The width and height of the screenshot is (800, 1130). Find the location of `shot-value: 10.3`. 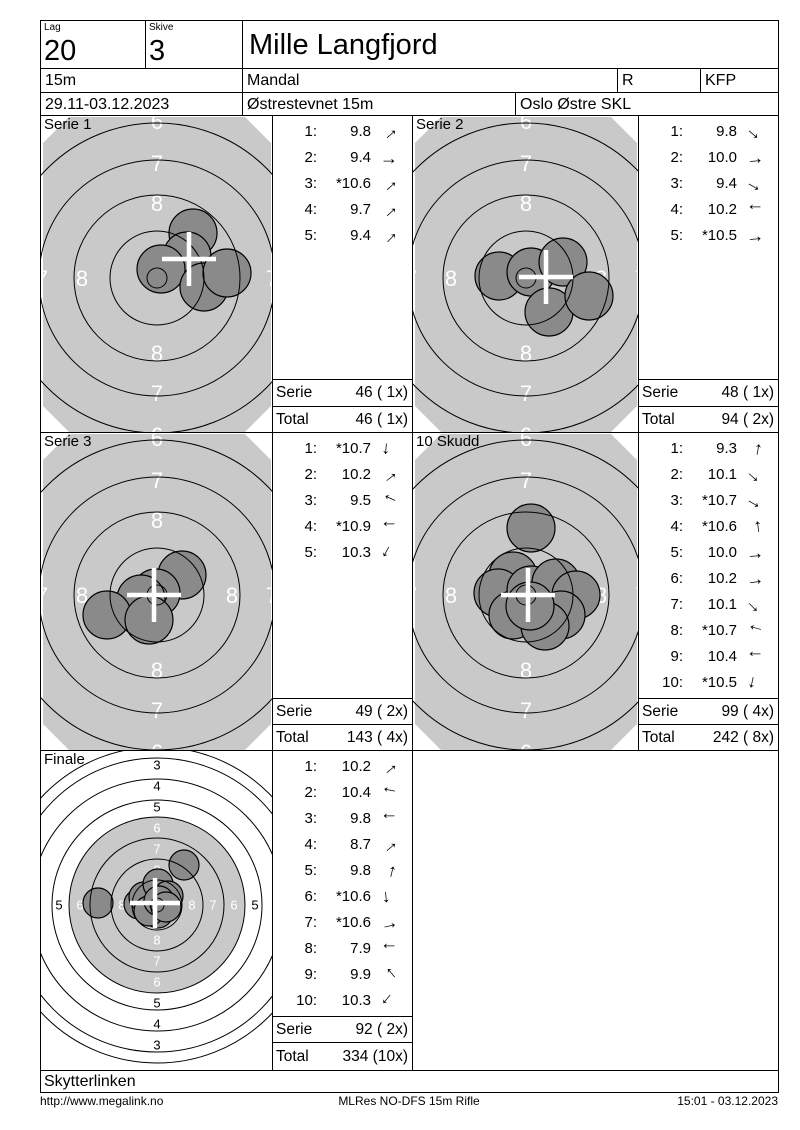

shot-value: 10.3 is located at coordinates (356, 552).